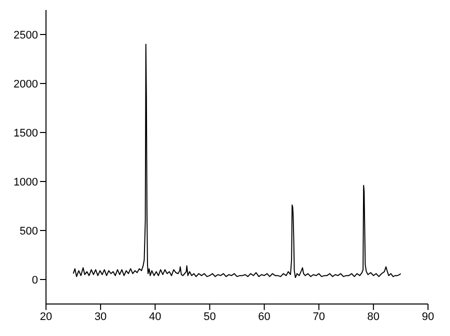  What do you see at coordinates (26, 133) in the screenshot?
I see `y-tick-label: 1500` at bounding box center [26, 133].